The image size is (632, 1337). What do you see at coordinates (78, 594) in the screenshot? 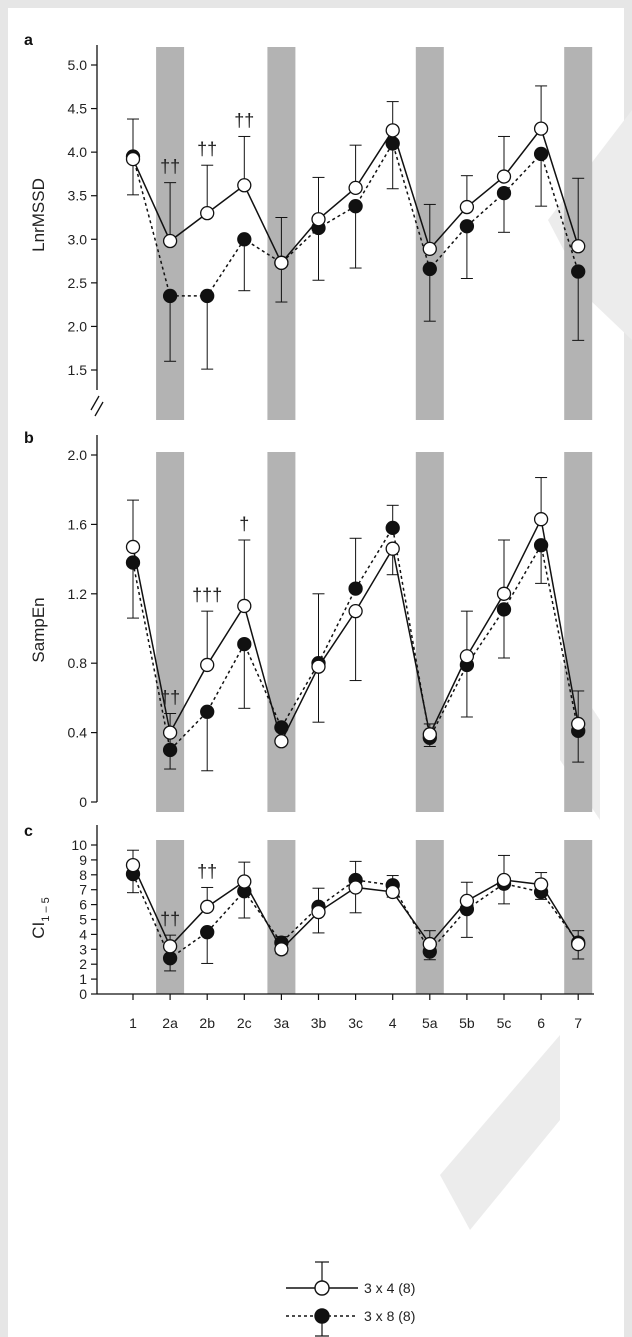
I see `y-tick-label: 1.2` at bounding box center [78, 594].